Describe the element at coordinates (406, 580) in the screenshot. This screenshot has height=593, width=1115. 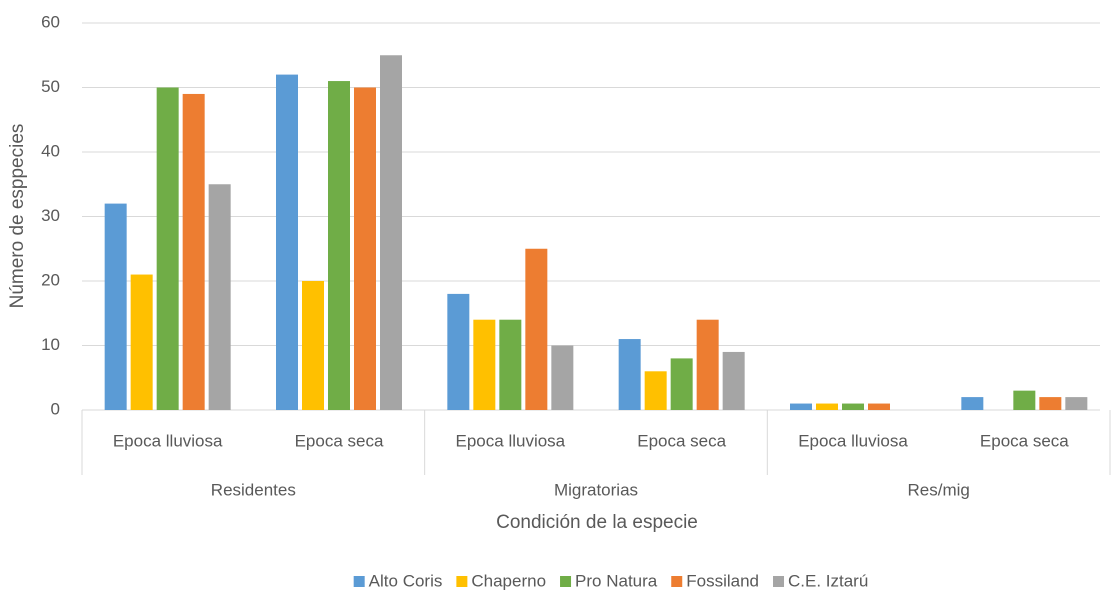
I see `legend-label: Alto Coris` at that location.